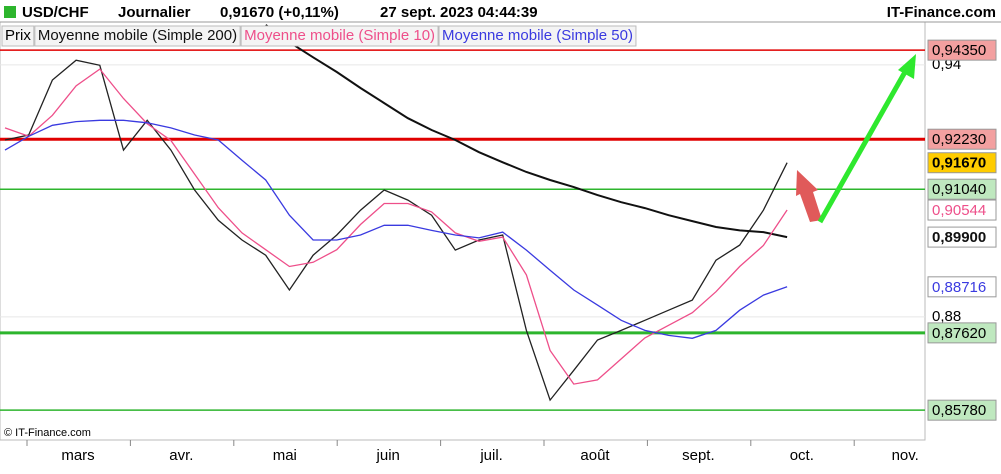 The image size is (1001, 474). I want to click on brand: IT-Finance.com, so click(941, 12).